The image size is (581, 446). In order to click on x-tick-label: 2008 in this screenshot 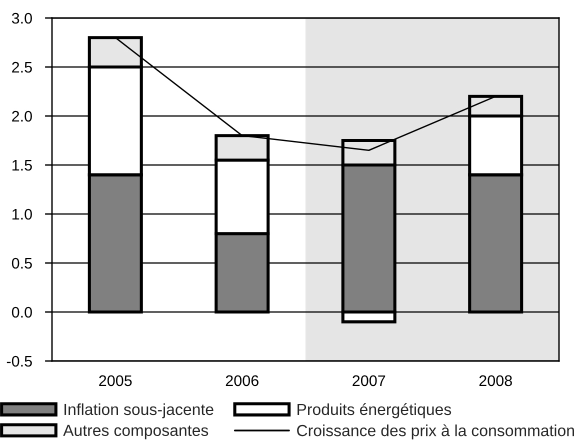, I will do `click(495, 380)`.